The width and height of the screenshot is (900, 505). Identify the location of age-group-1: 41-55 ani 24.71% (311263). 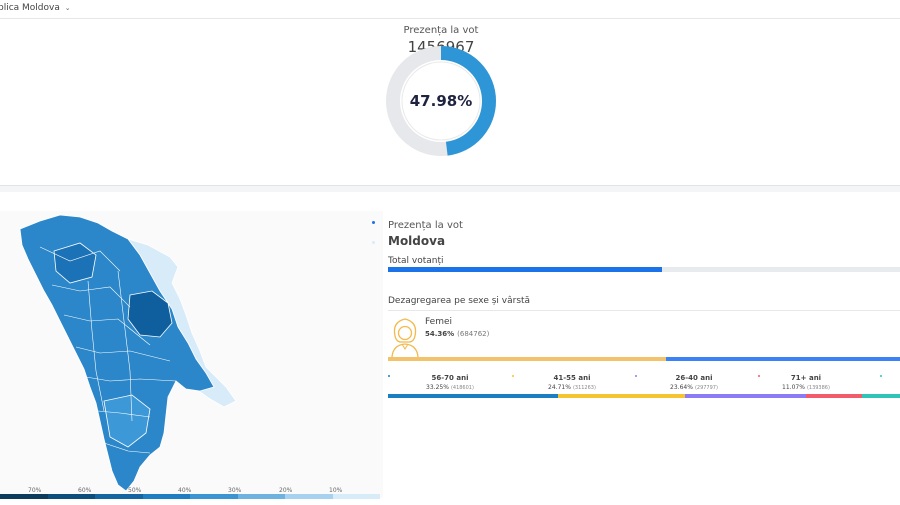
(572, 382).